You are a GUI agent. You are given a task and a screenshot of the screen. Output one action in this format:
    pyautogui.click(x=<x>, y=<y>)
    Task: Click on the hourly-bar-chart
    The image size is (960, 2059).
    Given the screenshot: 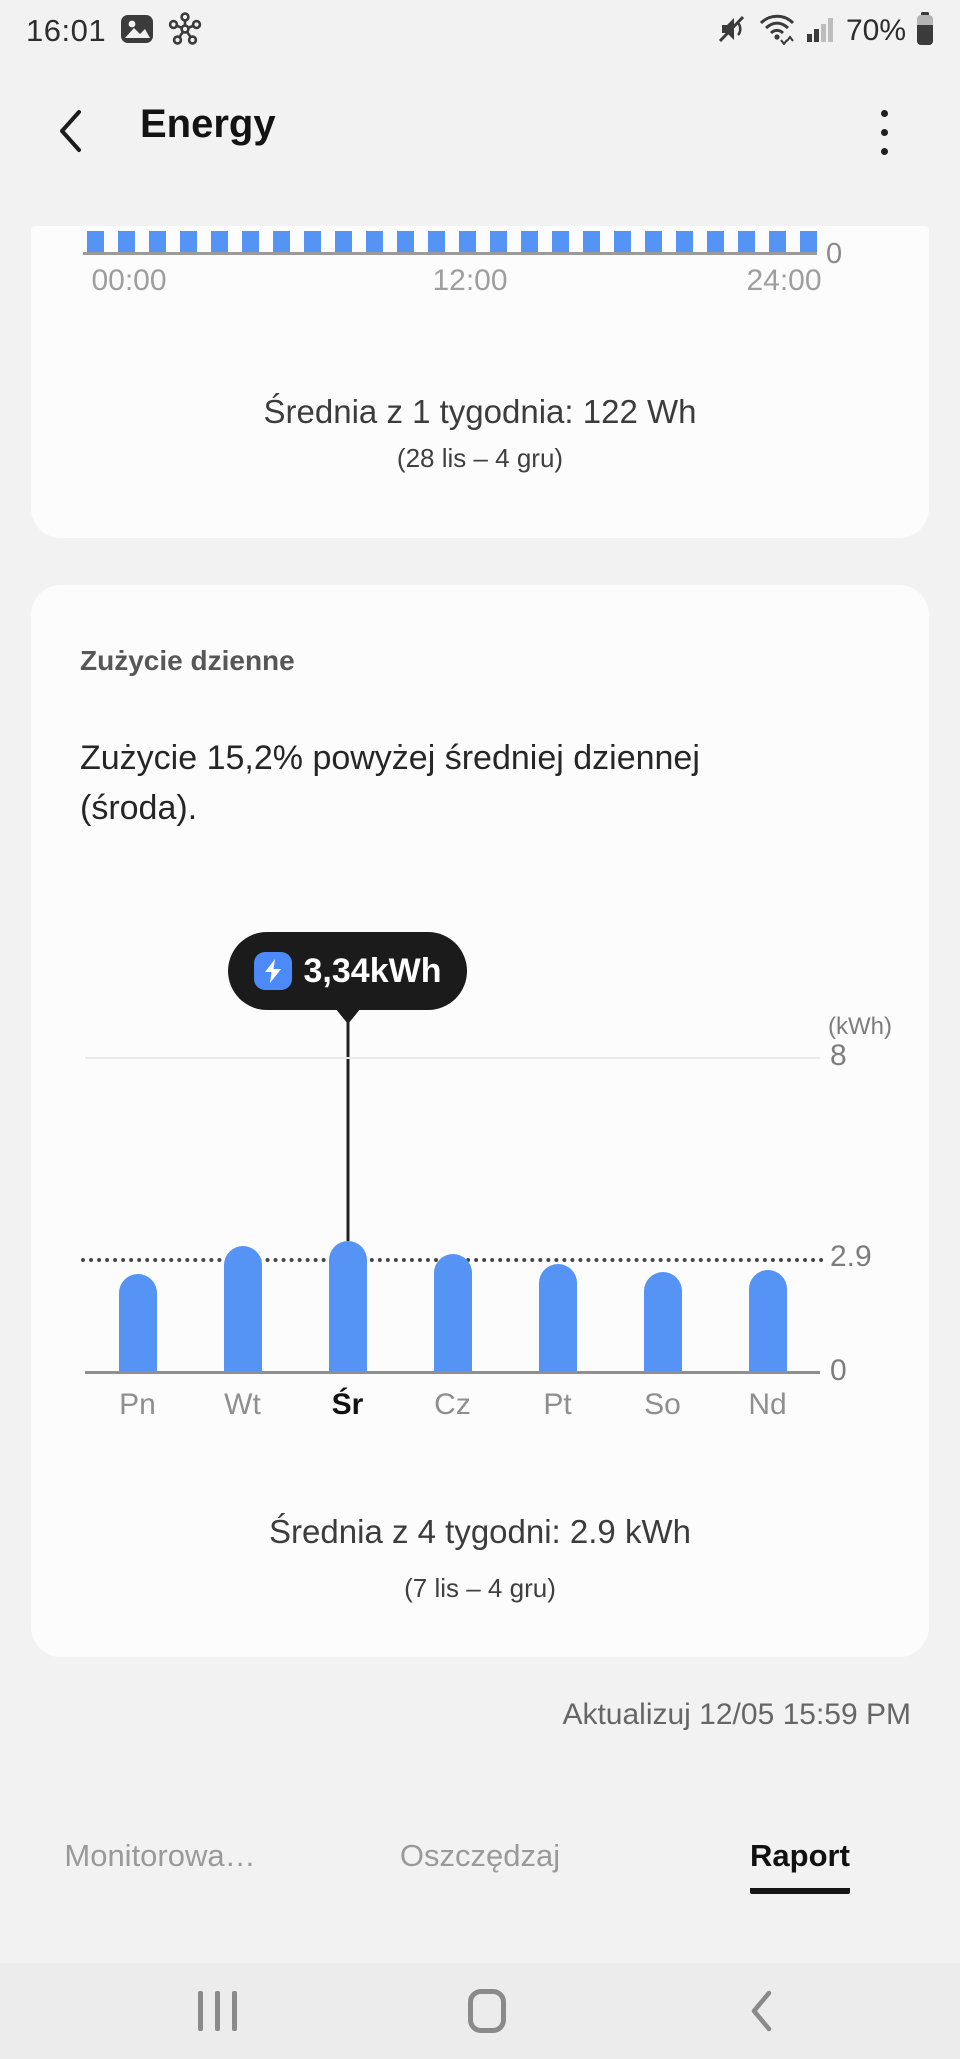 What is the action you would take?
    pyautogui.click(x=452, y=241)
    